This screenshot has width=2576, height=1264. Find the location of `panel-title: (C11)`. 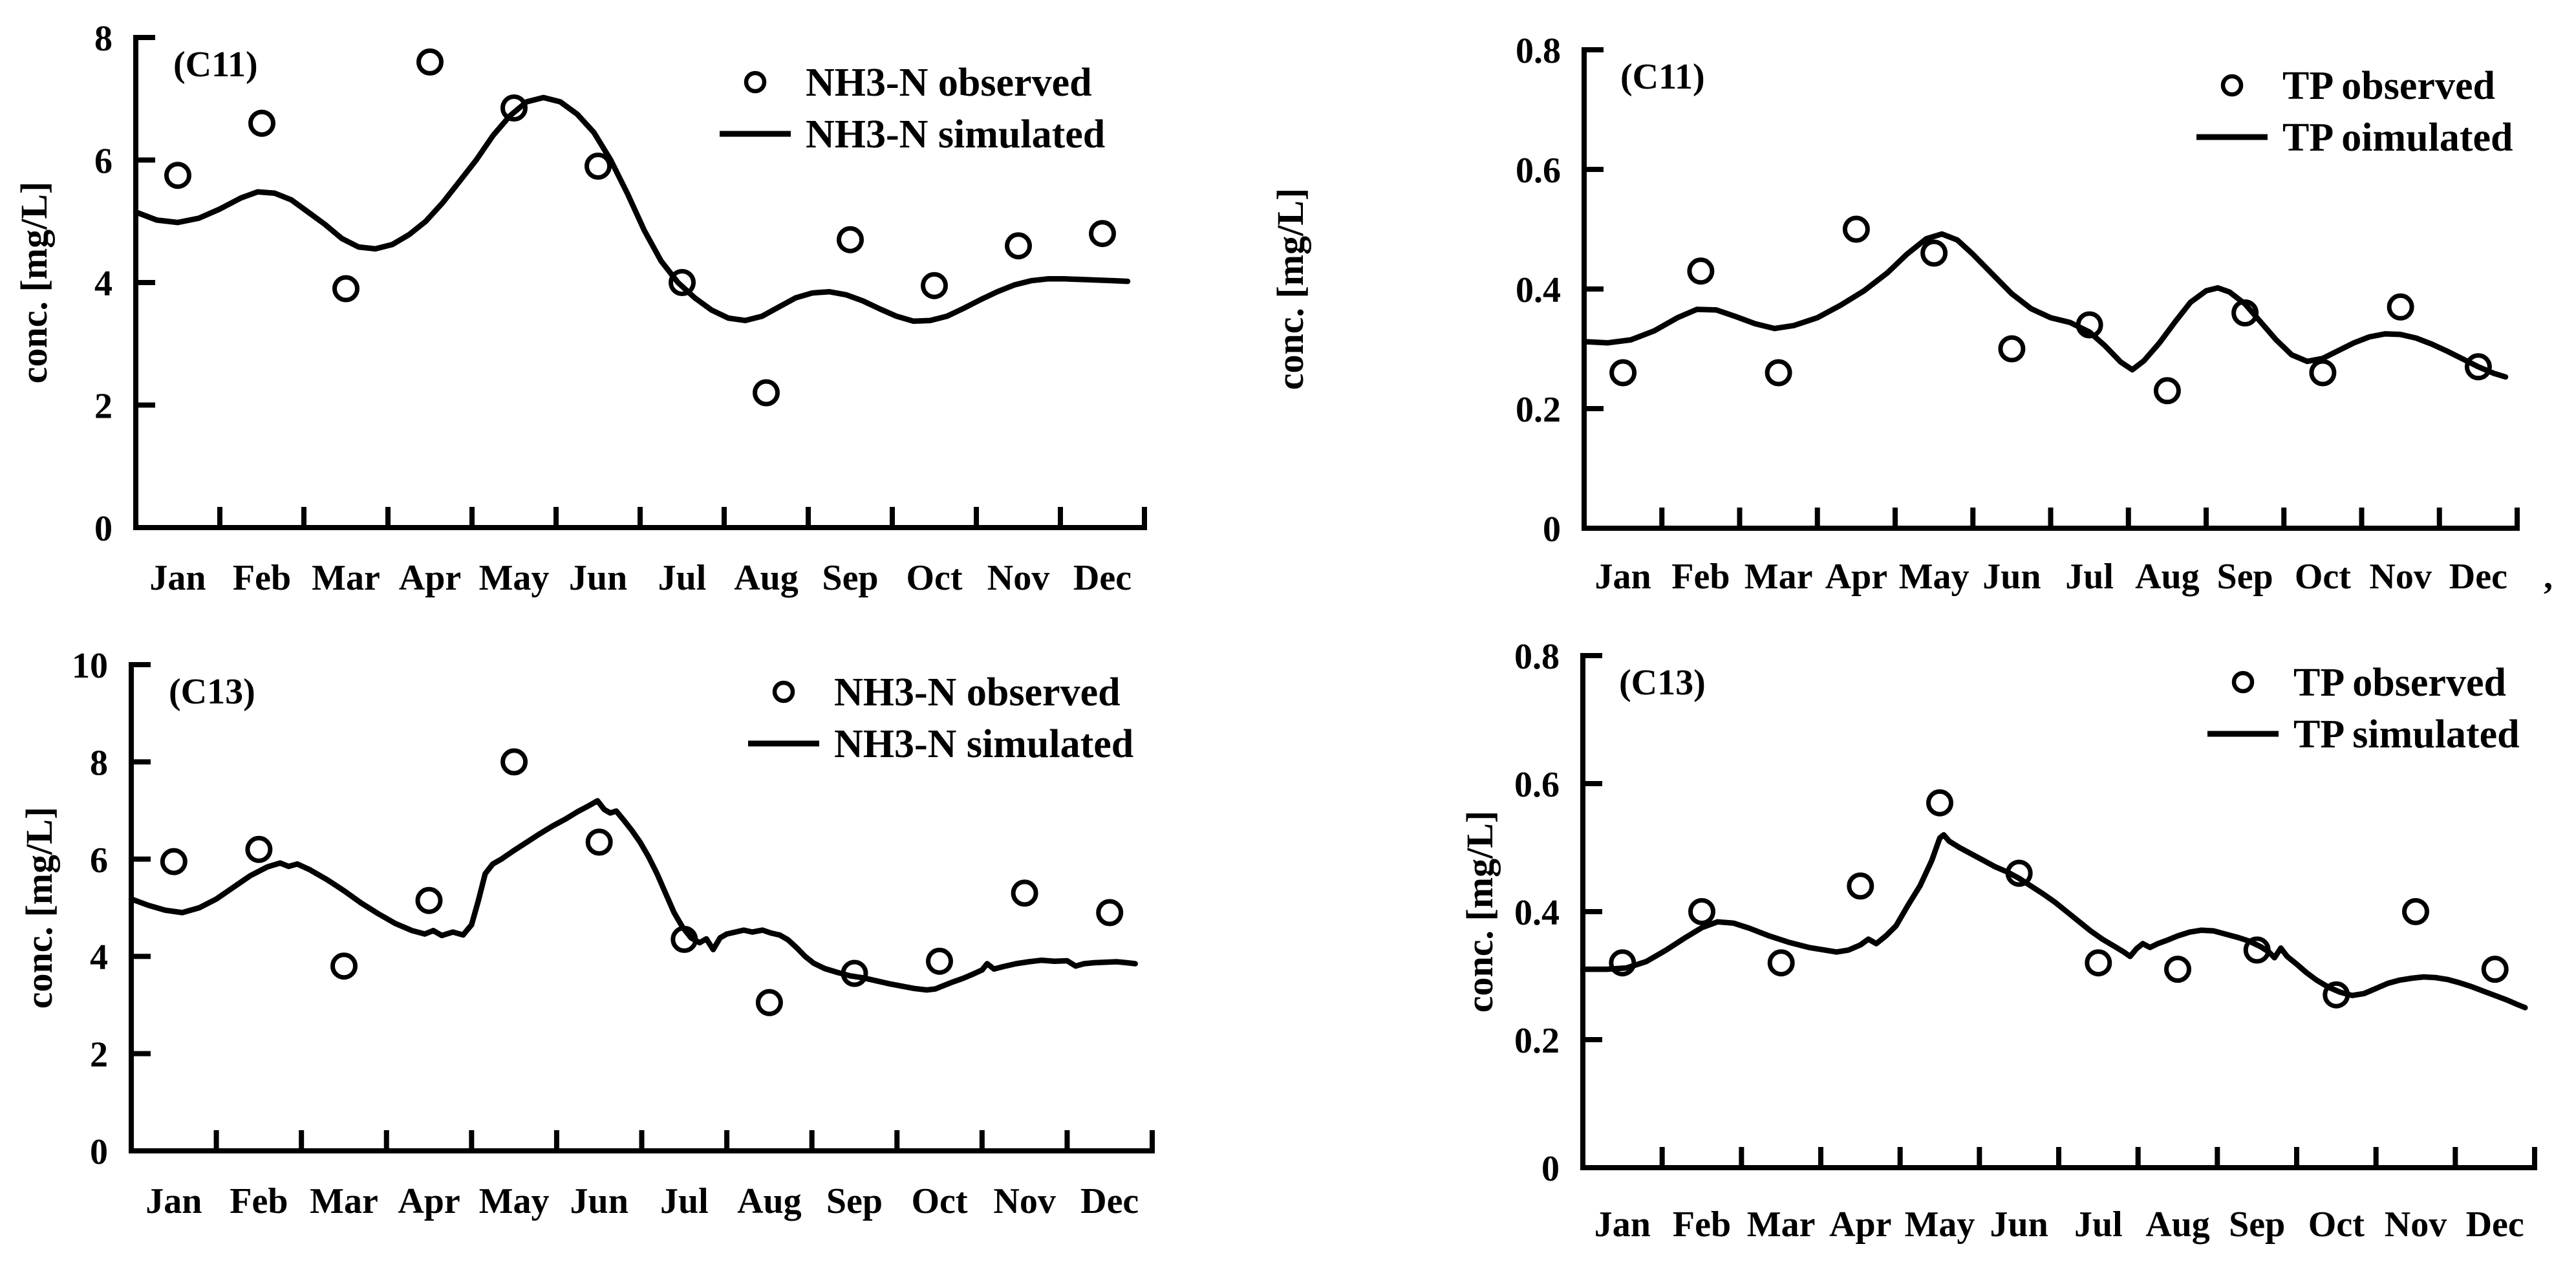

panel-title: (C11) is located at coordinates (215, 65).